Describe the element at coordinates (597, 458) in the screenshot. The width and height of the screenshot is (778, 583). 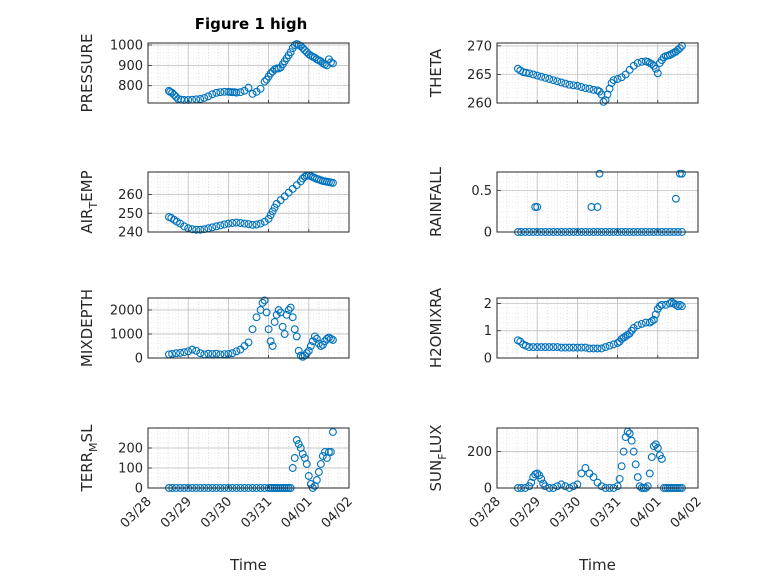
I see `panel-sun-axes-box` at that location.